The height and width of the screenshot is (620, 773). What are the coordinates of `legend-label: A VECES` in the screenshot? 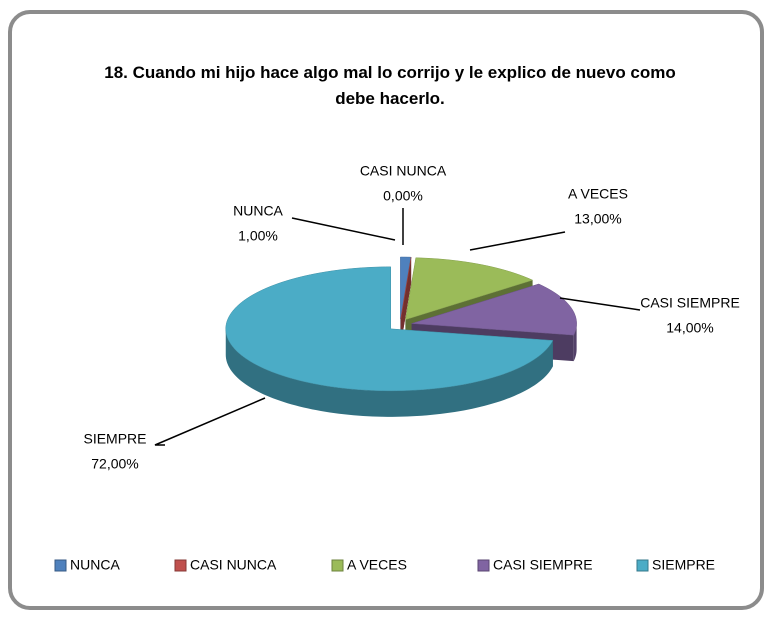 It's located at (377, 565).